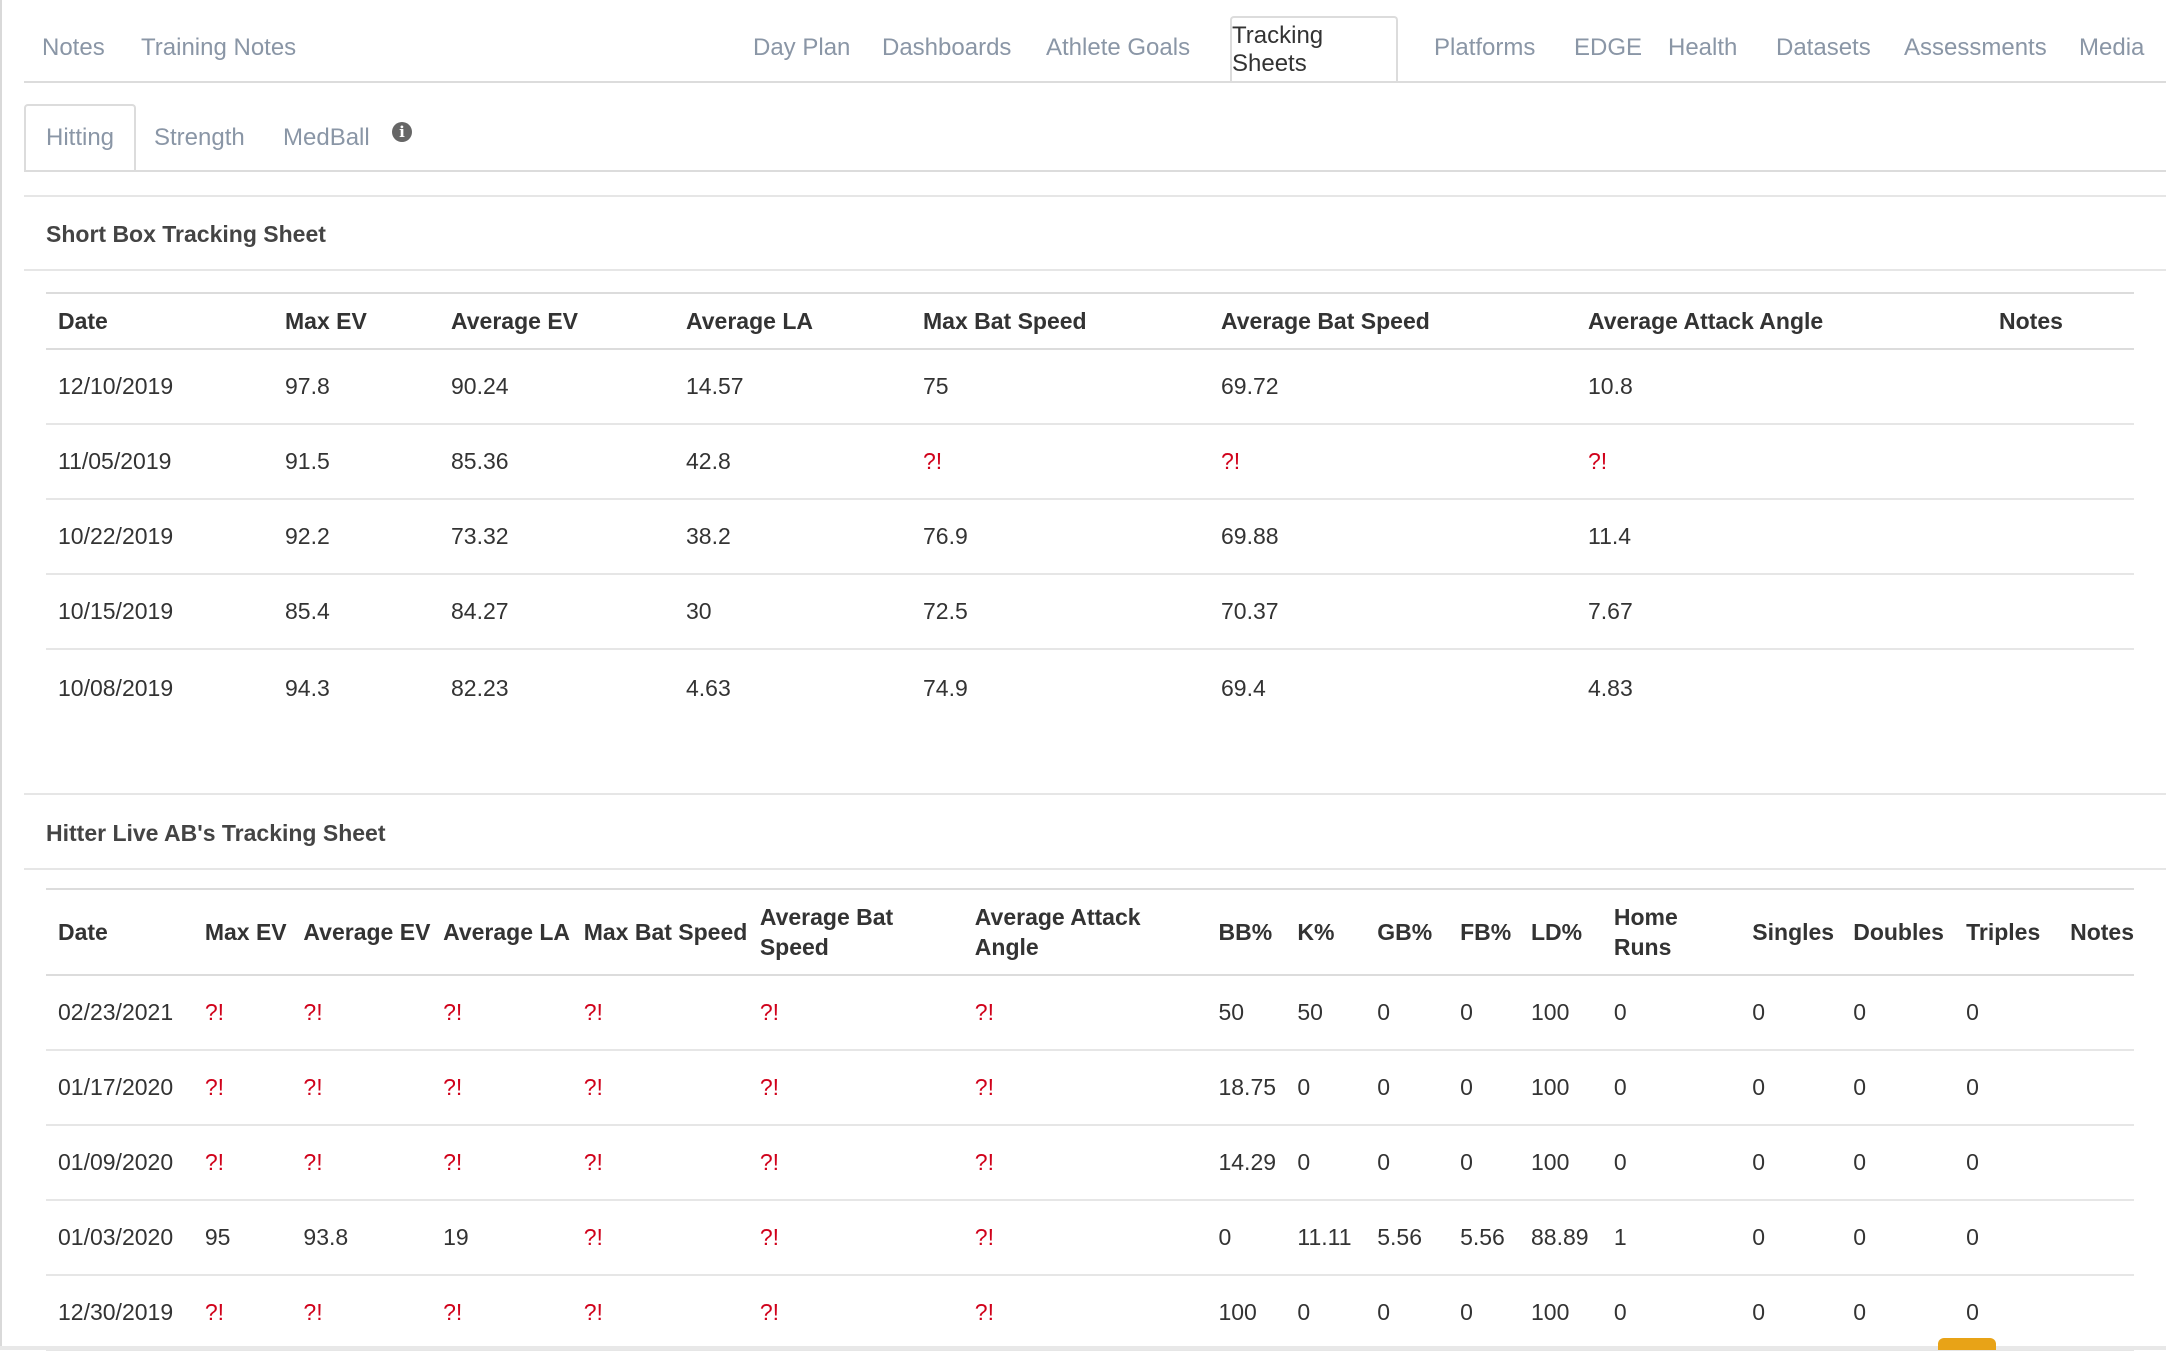 The width and height of the screenshot is (2166, 1355). I want to click on table-row: 10/15/2019 85.4 84.27 30 72.5 70.37 7.67, so click(1090, 612).